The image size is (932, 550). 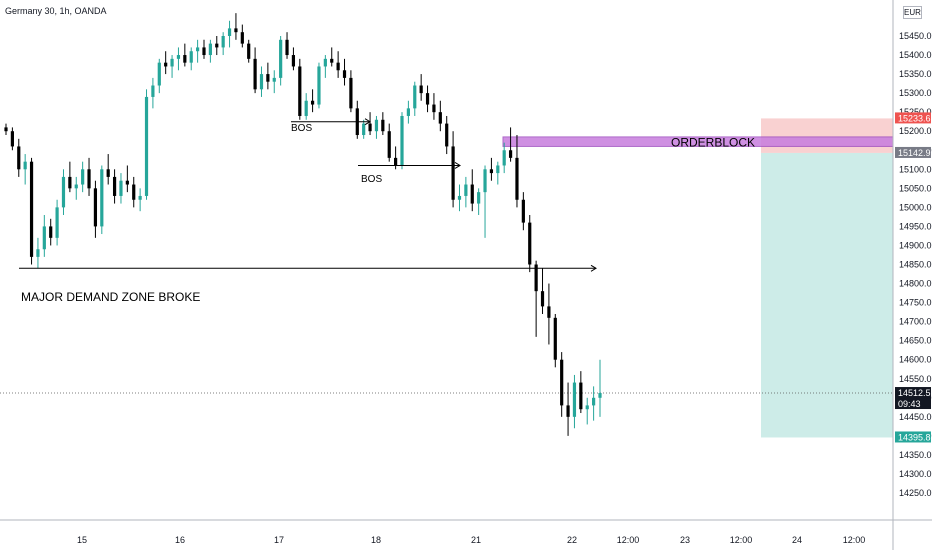 I want to click on y-tick-label: 15450.0, so click(x=915, y=36).